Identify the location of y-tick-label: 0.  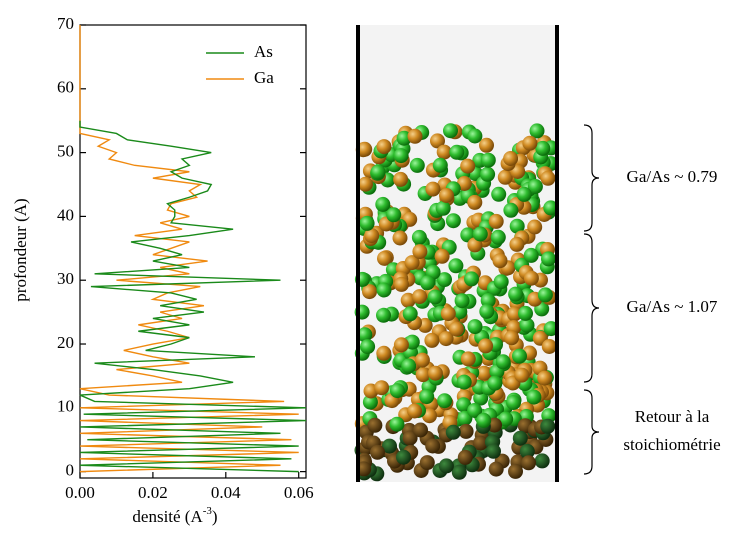
(70, 470).